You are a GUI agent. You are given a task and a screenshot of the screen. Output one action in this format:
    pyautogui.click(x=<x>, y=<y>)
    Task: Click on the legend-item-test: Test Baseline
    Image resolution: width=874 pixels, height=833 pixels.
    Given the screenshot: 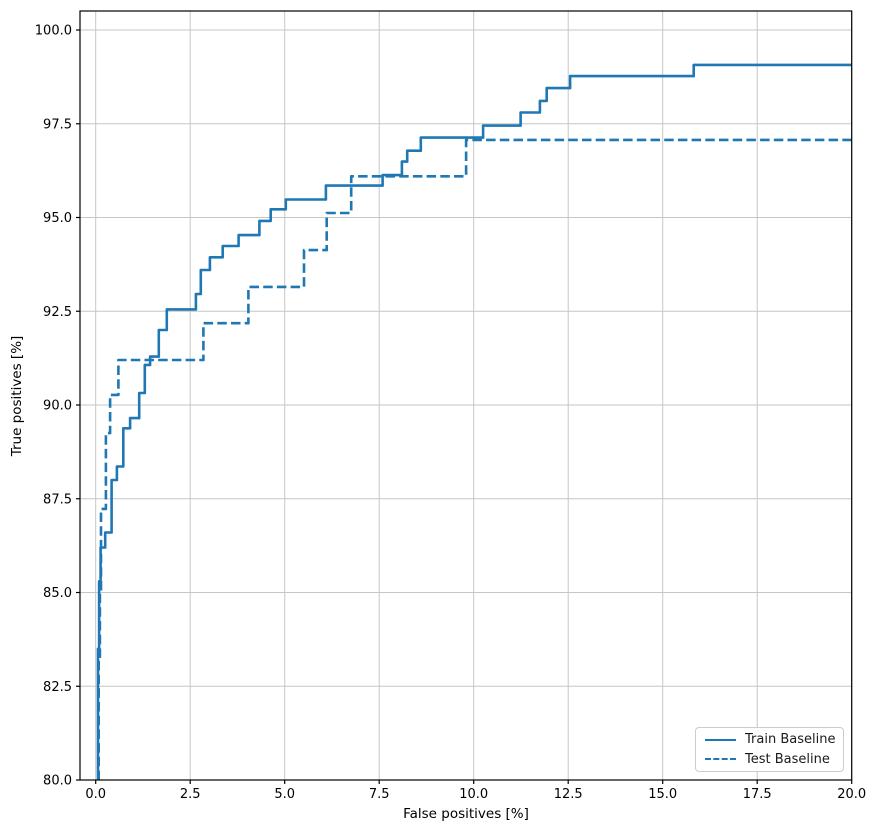 What is the action you would take?
    pyautogui.click(x=770, y=759)
    